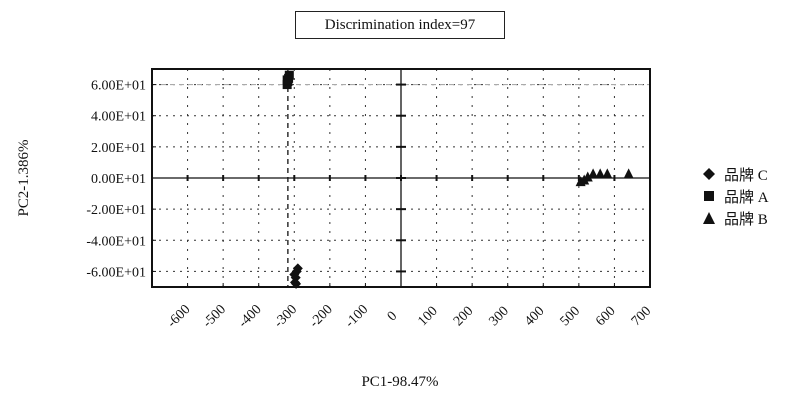  I want to click on x-tick-label: -600, so click(179, 316).